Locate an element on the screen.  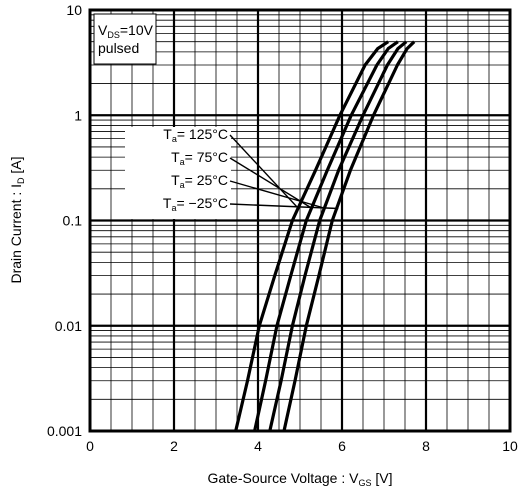
x-tick-label: 0 is located at coordinates (90, 446).